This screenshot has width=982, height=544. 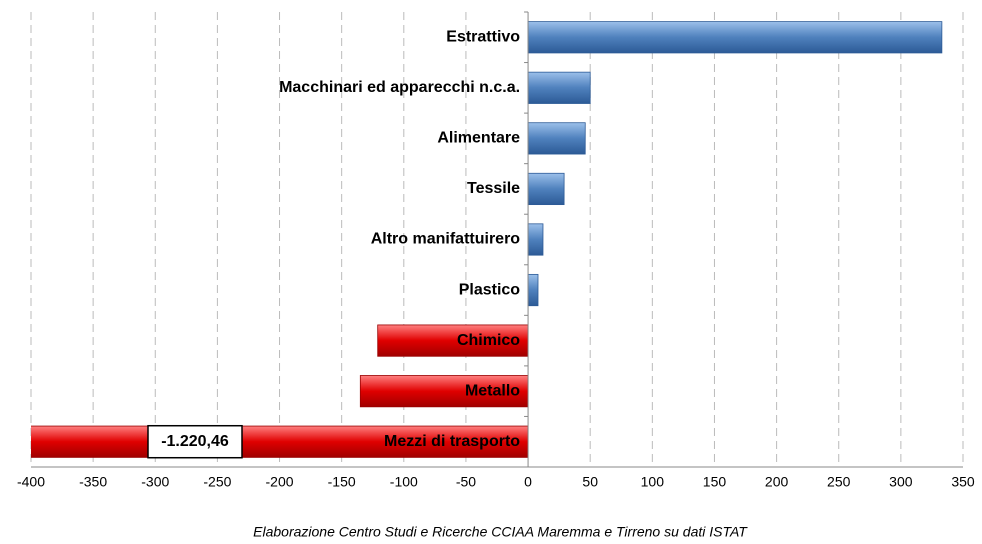 I want to click on category-label: Plastico, so click(x=490, y=289).